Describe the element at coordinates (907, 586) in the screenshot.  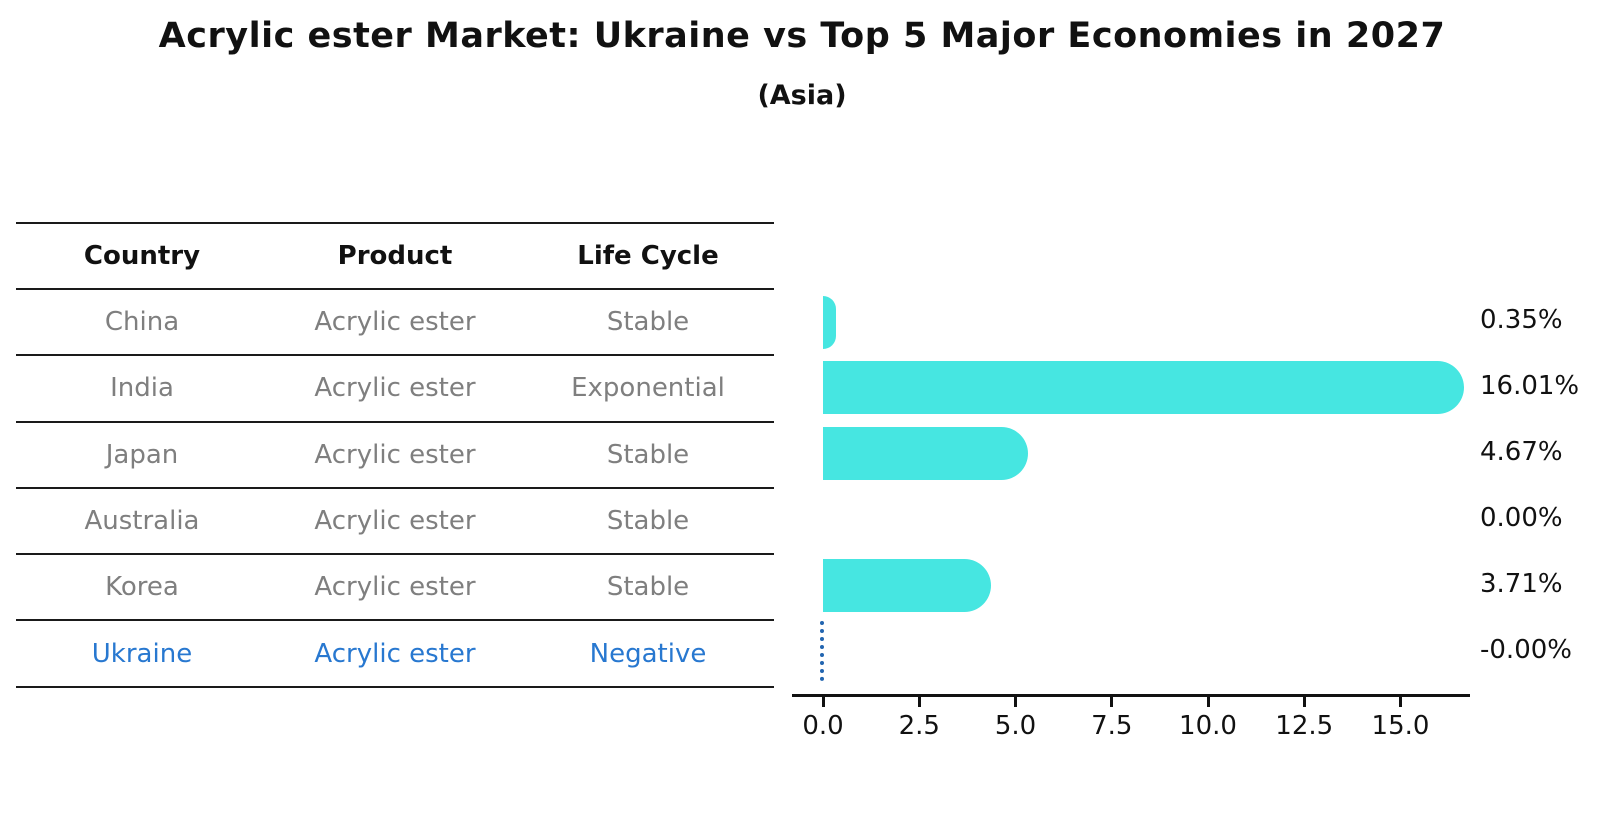
I see `bar-korea` at that location.